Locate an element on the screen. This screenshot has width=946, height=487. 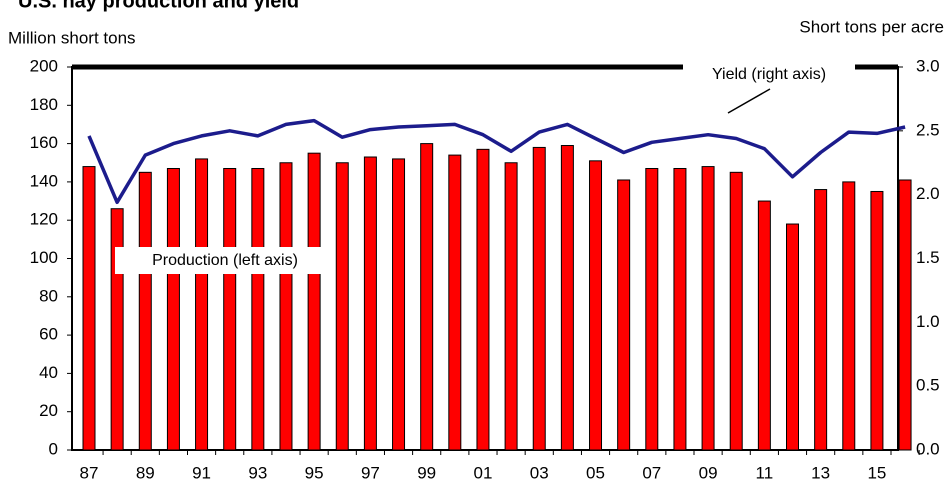
y2-tick-label: 1.5 is located at coordinates (928, 257).